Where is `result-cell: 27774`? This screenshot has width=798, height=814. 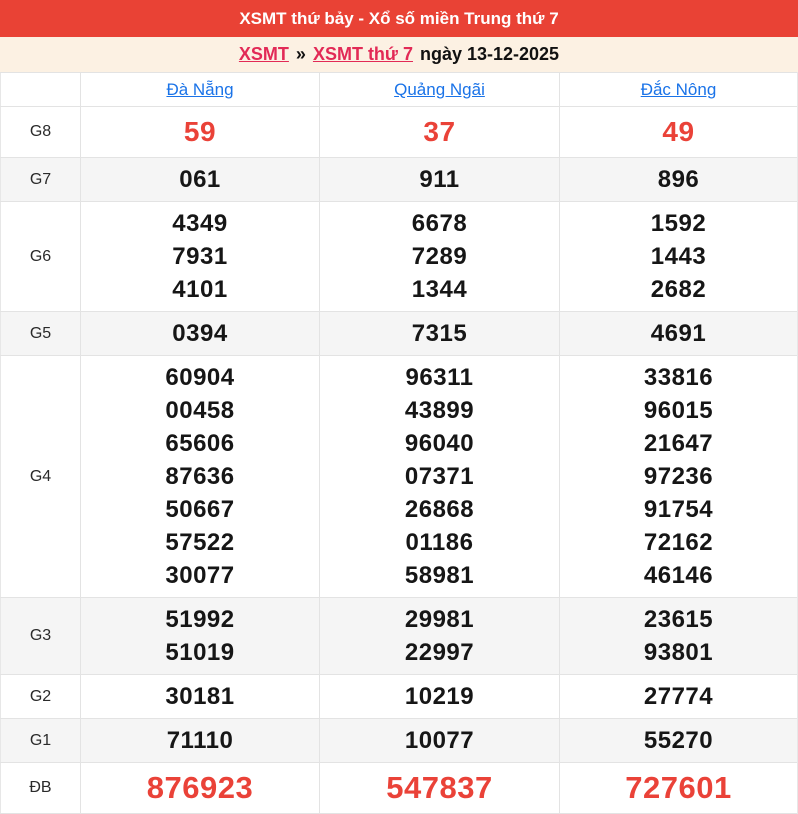
result-cell: 27774 is located at coordinates (678, 696).